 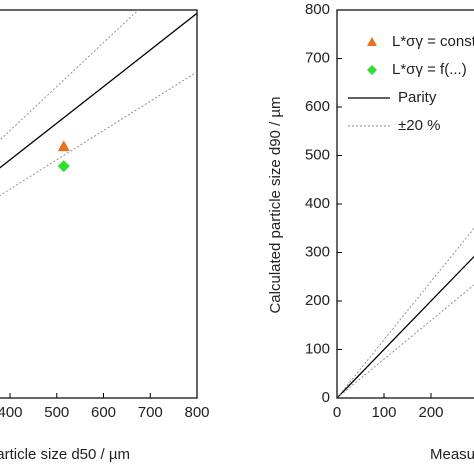 What do you see at coordinates (275, 204) in the screenshot?
I see `y-axis-label: Calculated particle size d90 / µm` at bounding box center [275, 204].